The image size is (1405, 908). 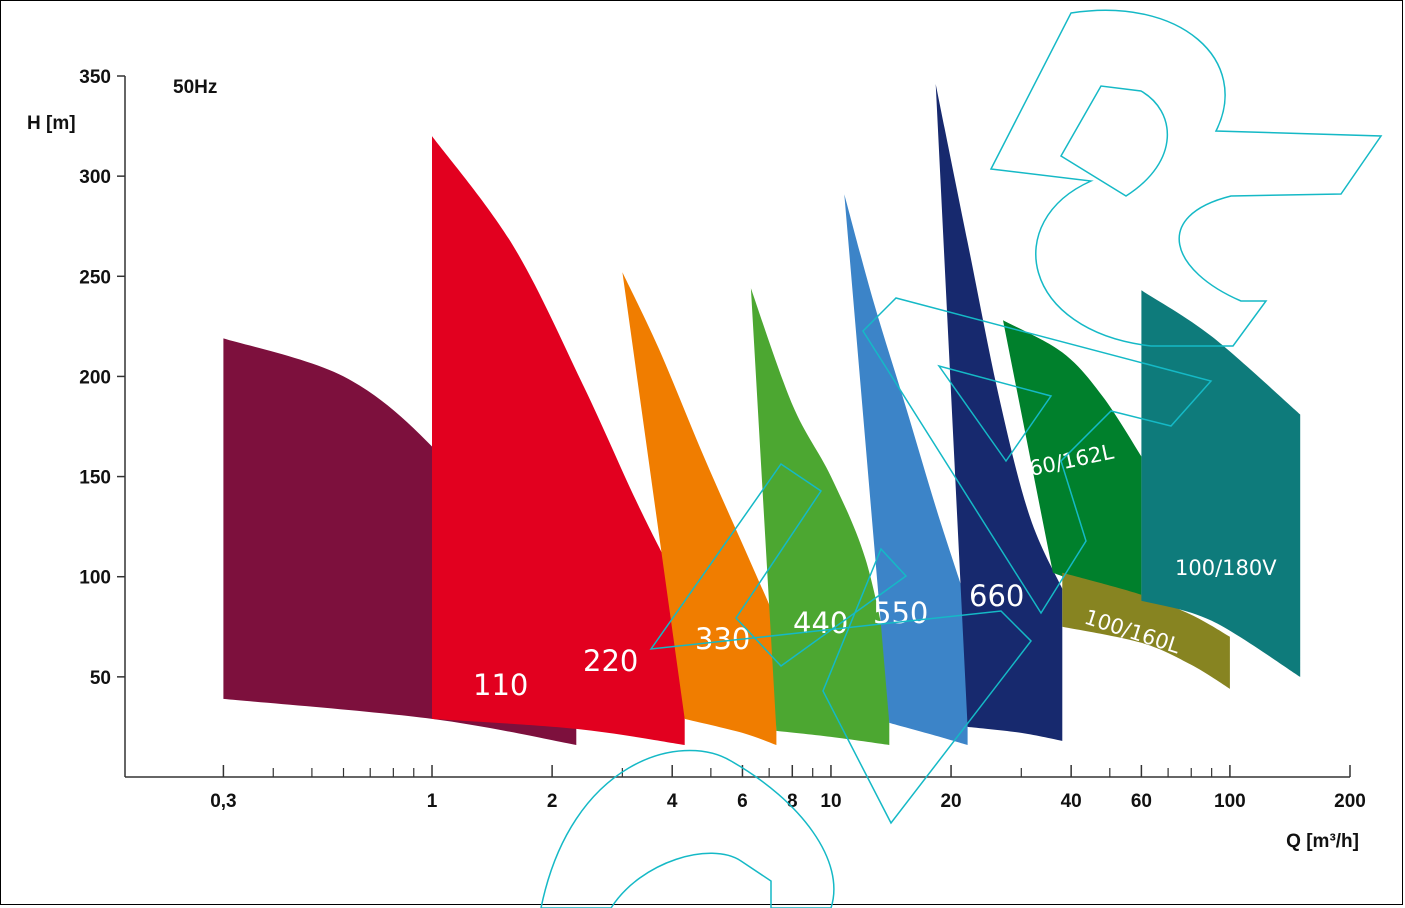 I want to click on band-100-160l, so click(x=1146, y=630).